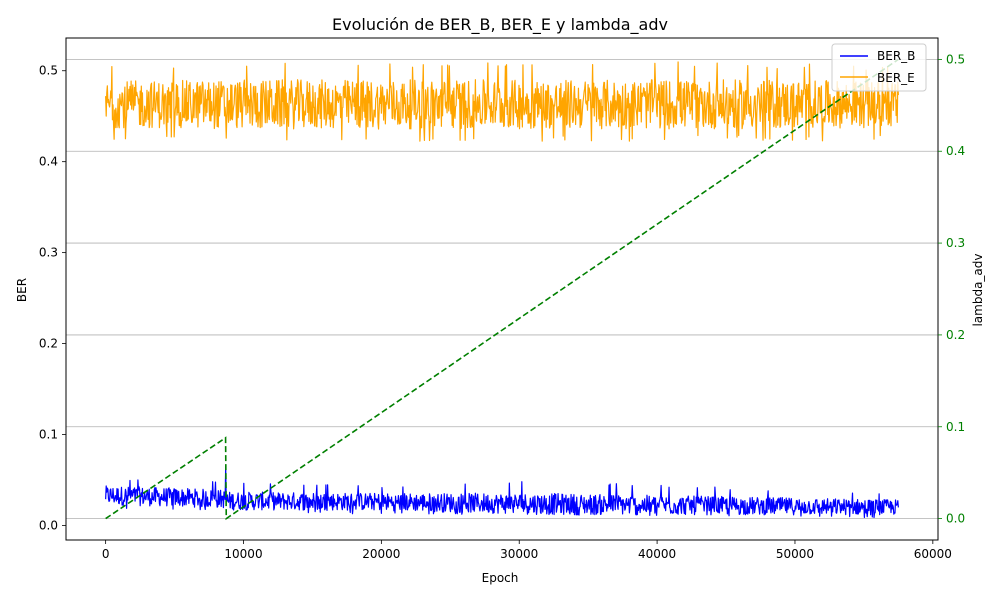 The image size is (1000, 600). I want to click on legend-label-ber-e: BER_E, so click(896, 78).